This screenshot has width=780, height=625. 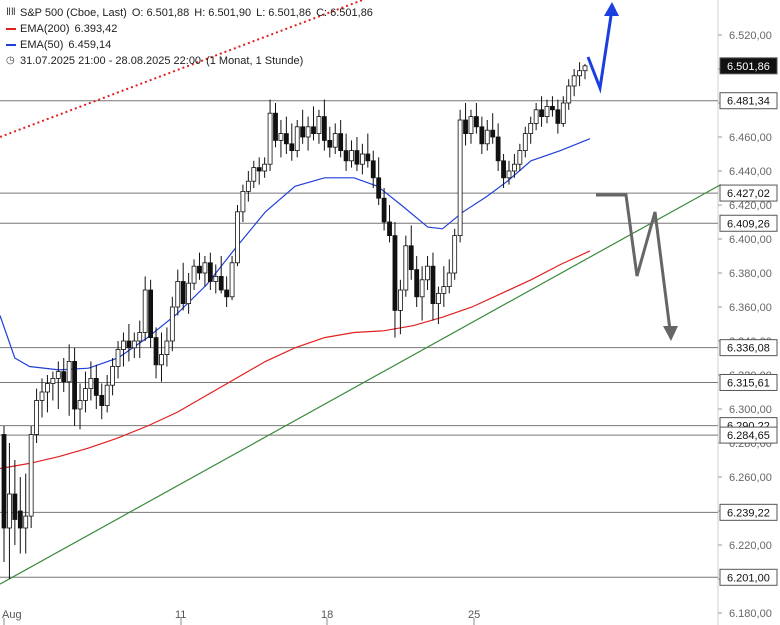 I want to click on y-tick-label: 6.180,00, so click(x=750, y=614).